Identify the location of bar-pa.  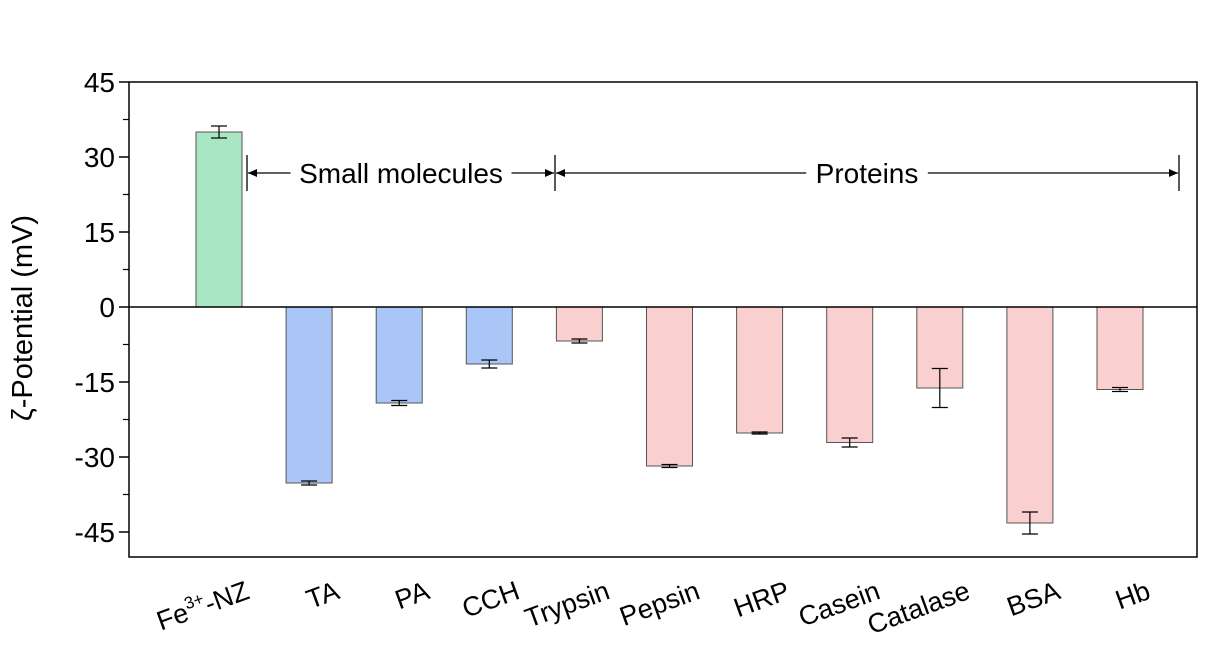
(399, 355).